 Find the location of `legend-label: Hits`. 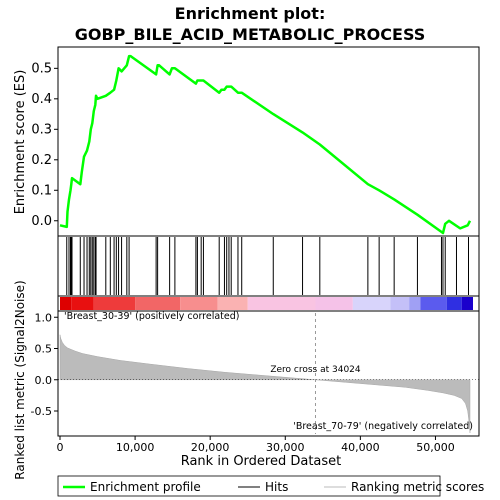

legend-label: Hits is located at coordinates (276, 487).